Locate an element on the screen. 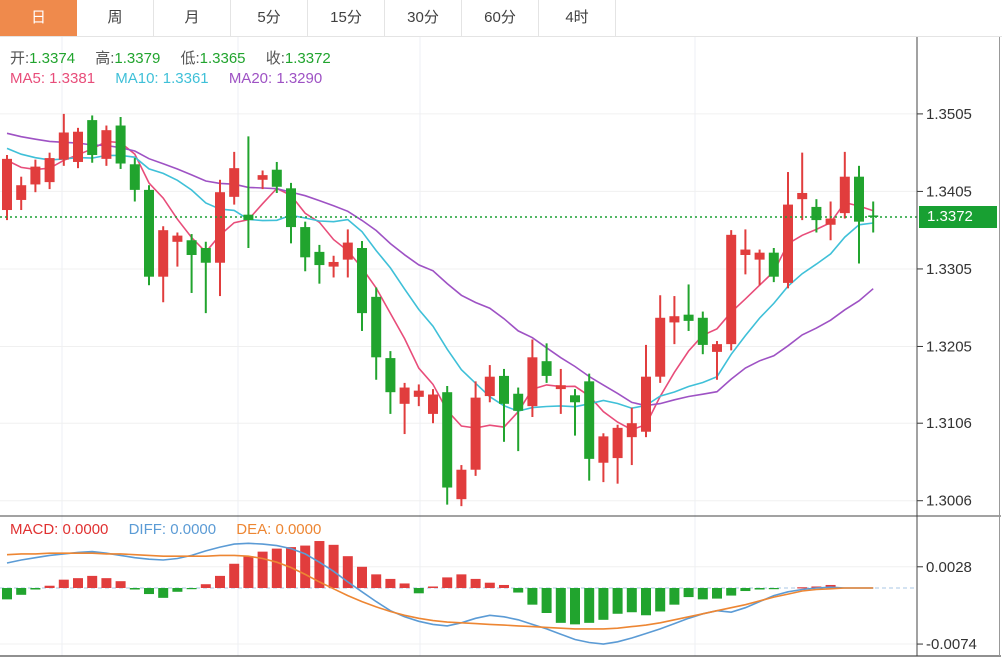  price-axis-label: 1.3106 is located at coordinates (949, 423).